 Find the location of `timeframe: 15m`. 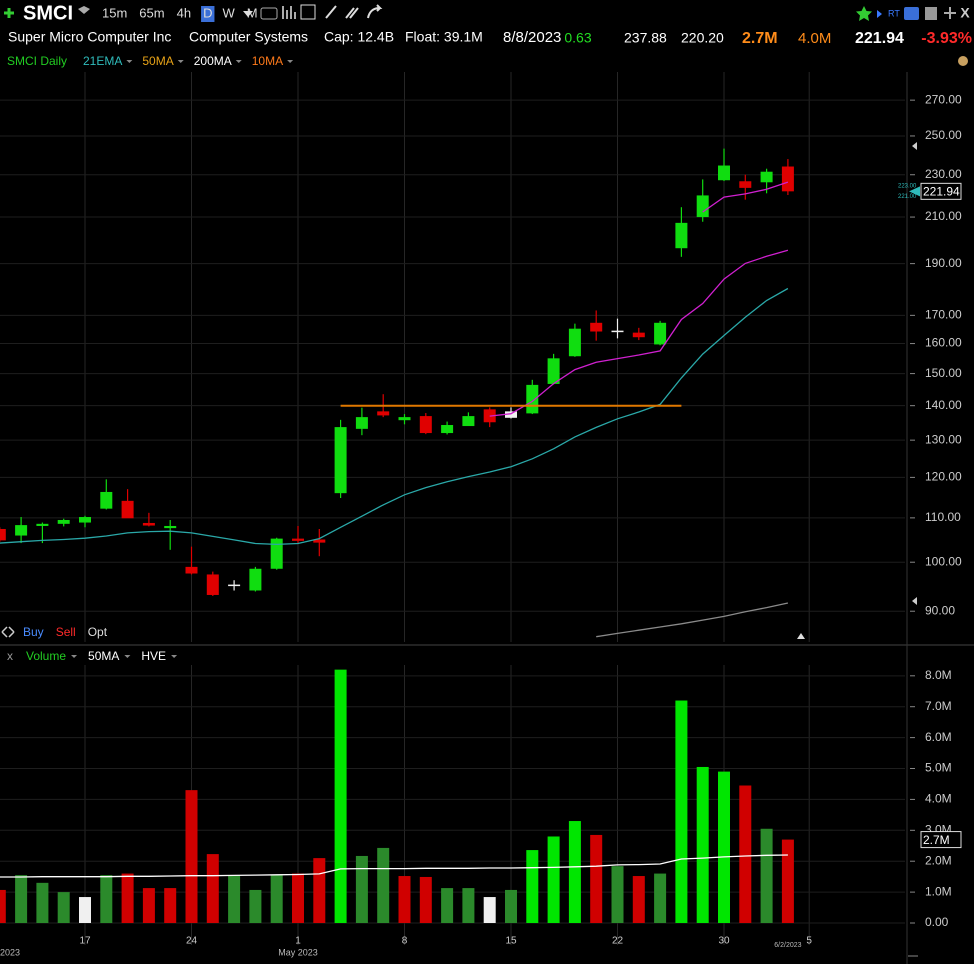

timeframe: 15m is located at coordinates (114, 12).